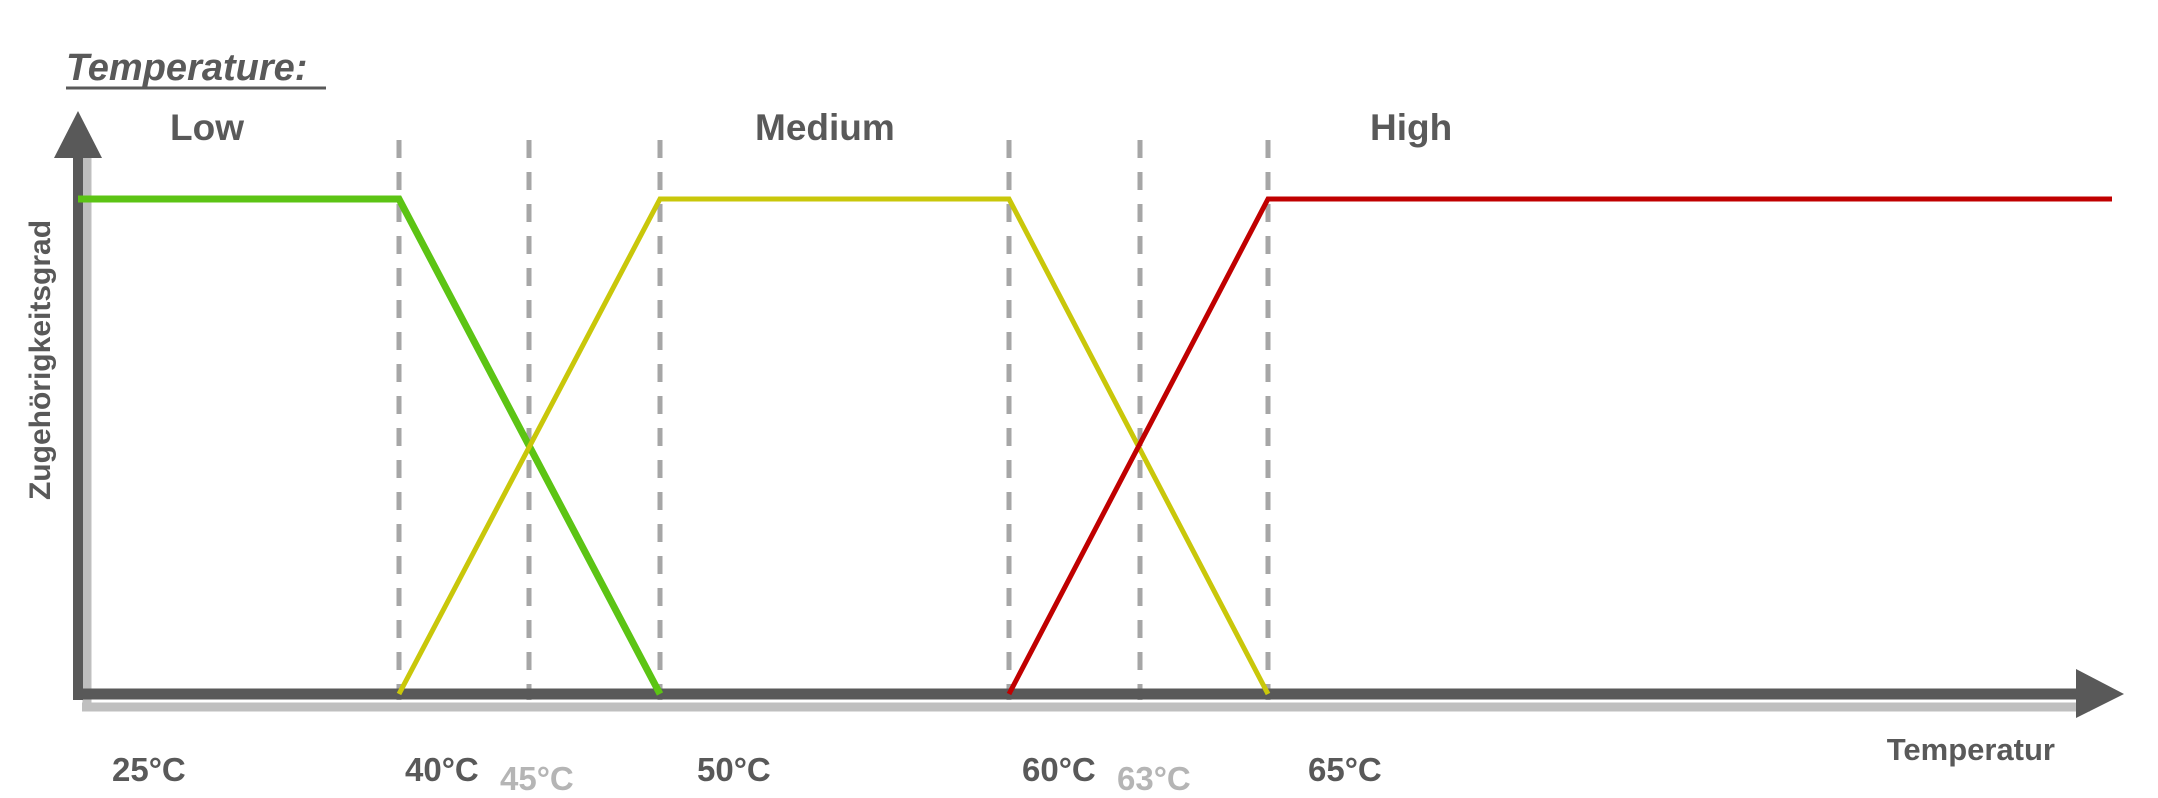 The width and height of the screenshot is (2158, 798). What do you see at coordinates (207, 127) in the screenshot?
I see `category-label-low: Low` at bounding box center [207, 127].